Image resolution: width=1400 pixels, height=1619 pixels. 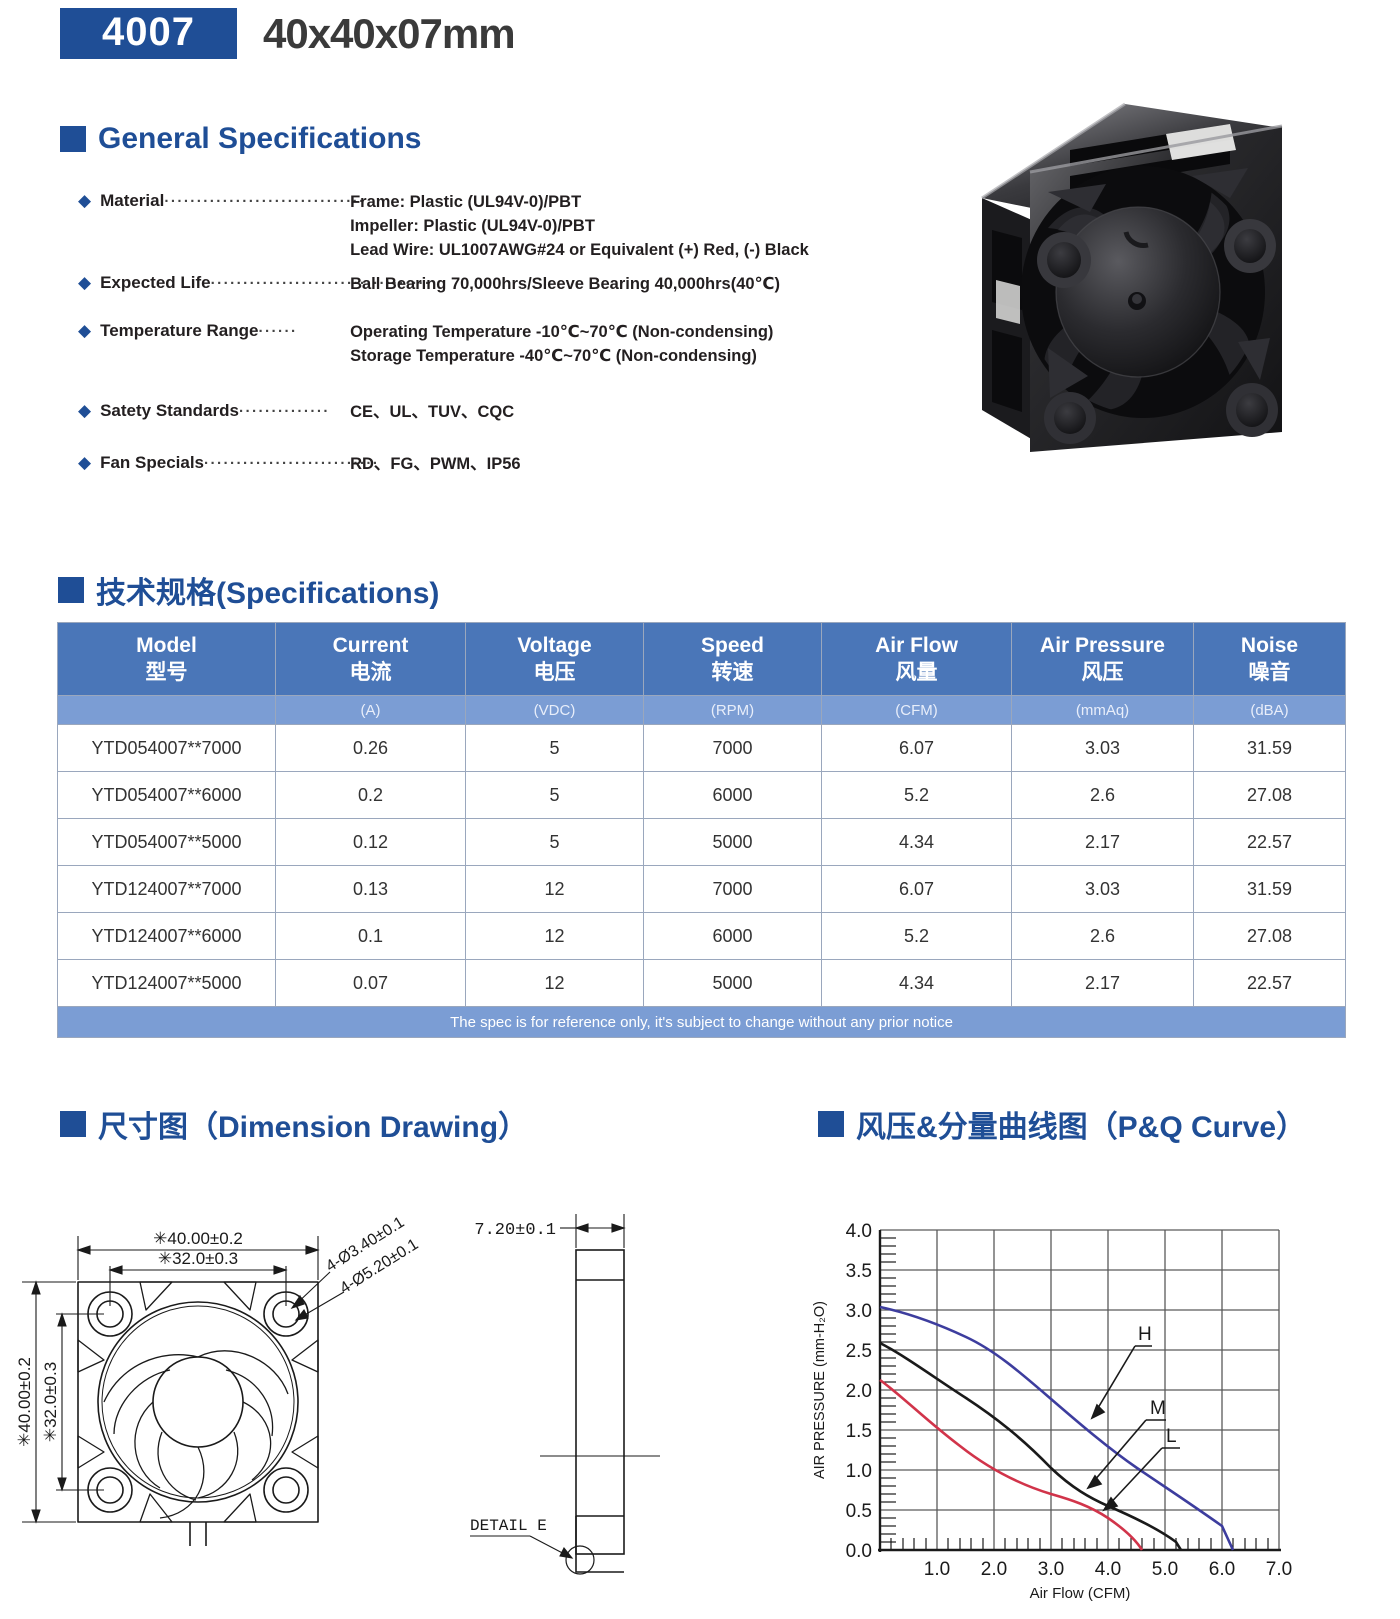 I want to click on cell-current: 0.2, so click(x=370, y=795).